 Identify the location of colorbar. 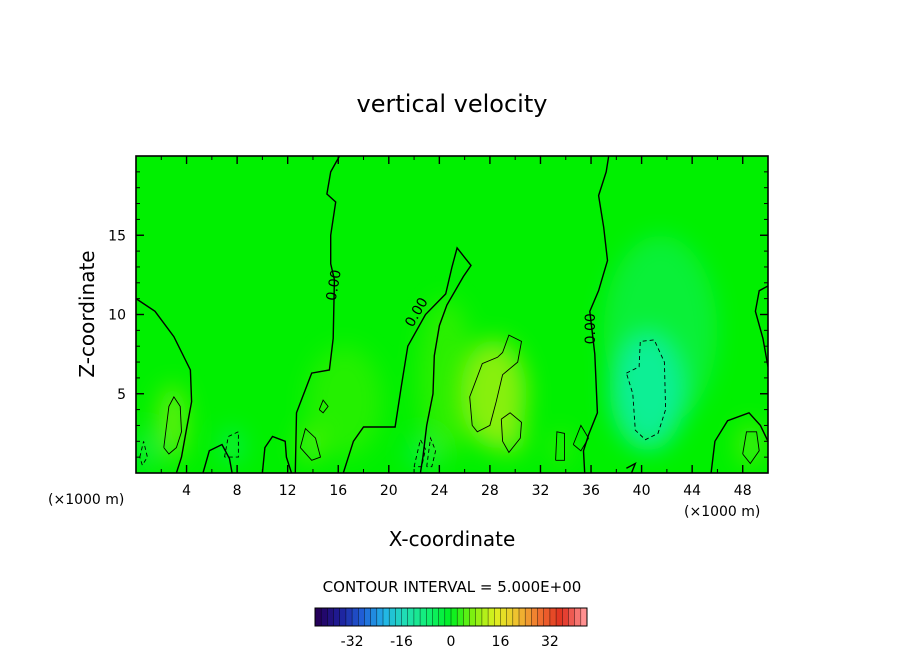
(451, 617).